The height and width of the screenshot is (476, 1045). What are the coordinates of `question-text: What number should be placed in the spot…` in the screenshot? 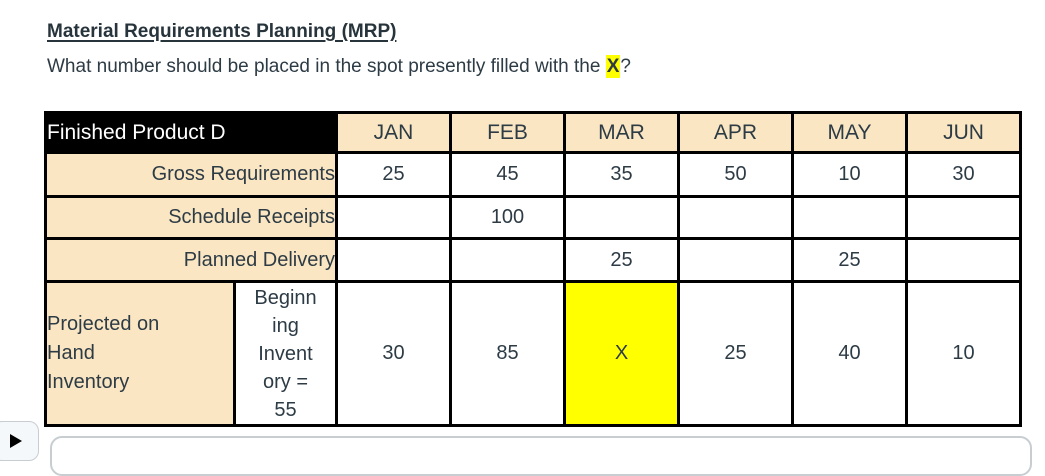 It's located at (546, 66).